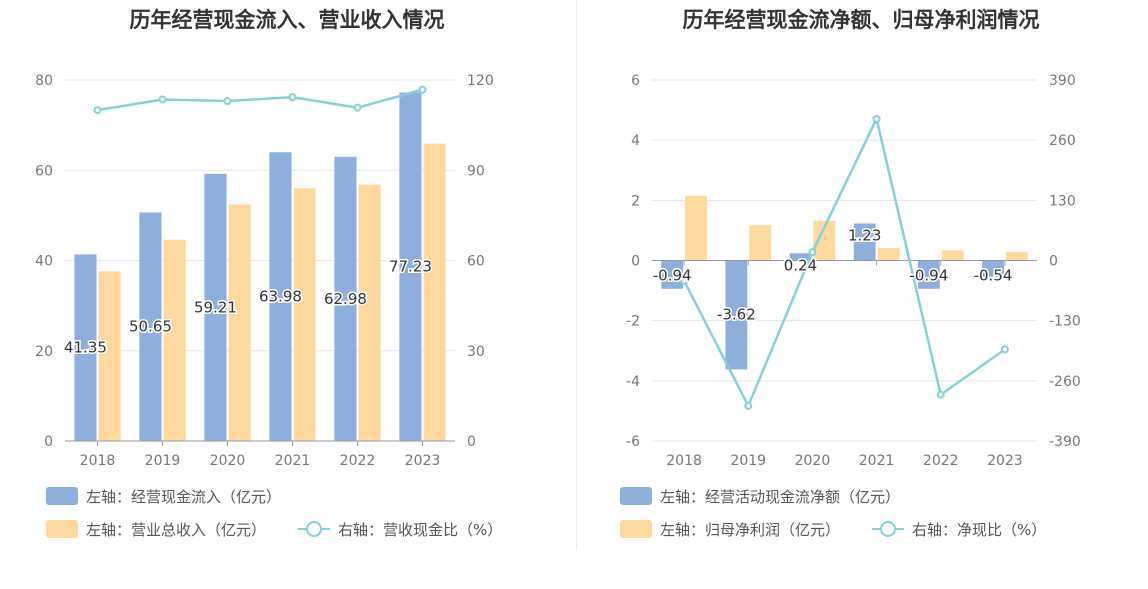 The image size is (1148, 589). What do you see at coordinates (44, 171) in the screenshot?
I see `y-left-tick-label: 60` at bounding box center [44, 171].